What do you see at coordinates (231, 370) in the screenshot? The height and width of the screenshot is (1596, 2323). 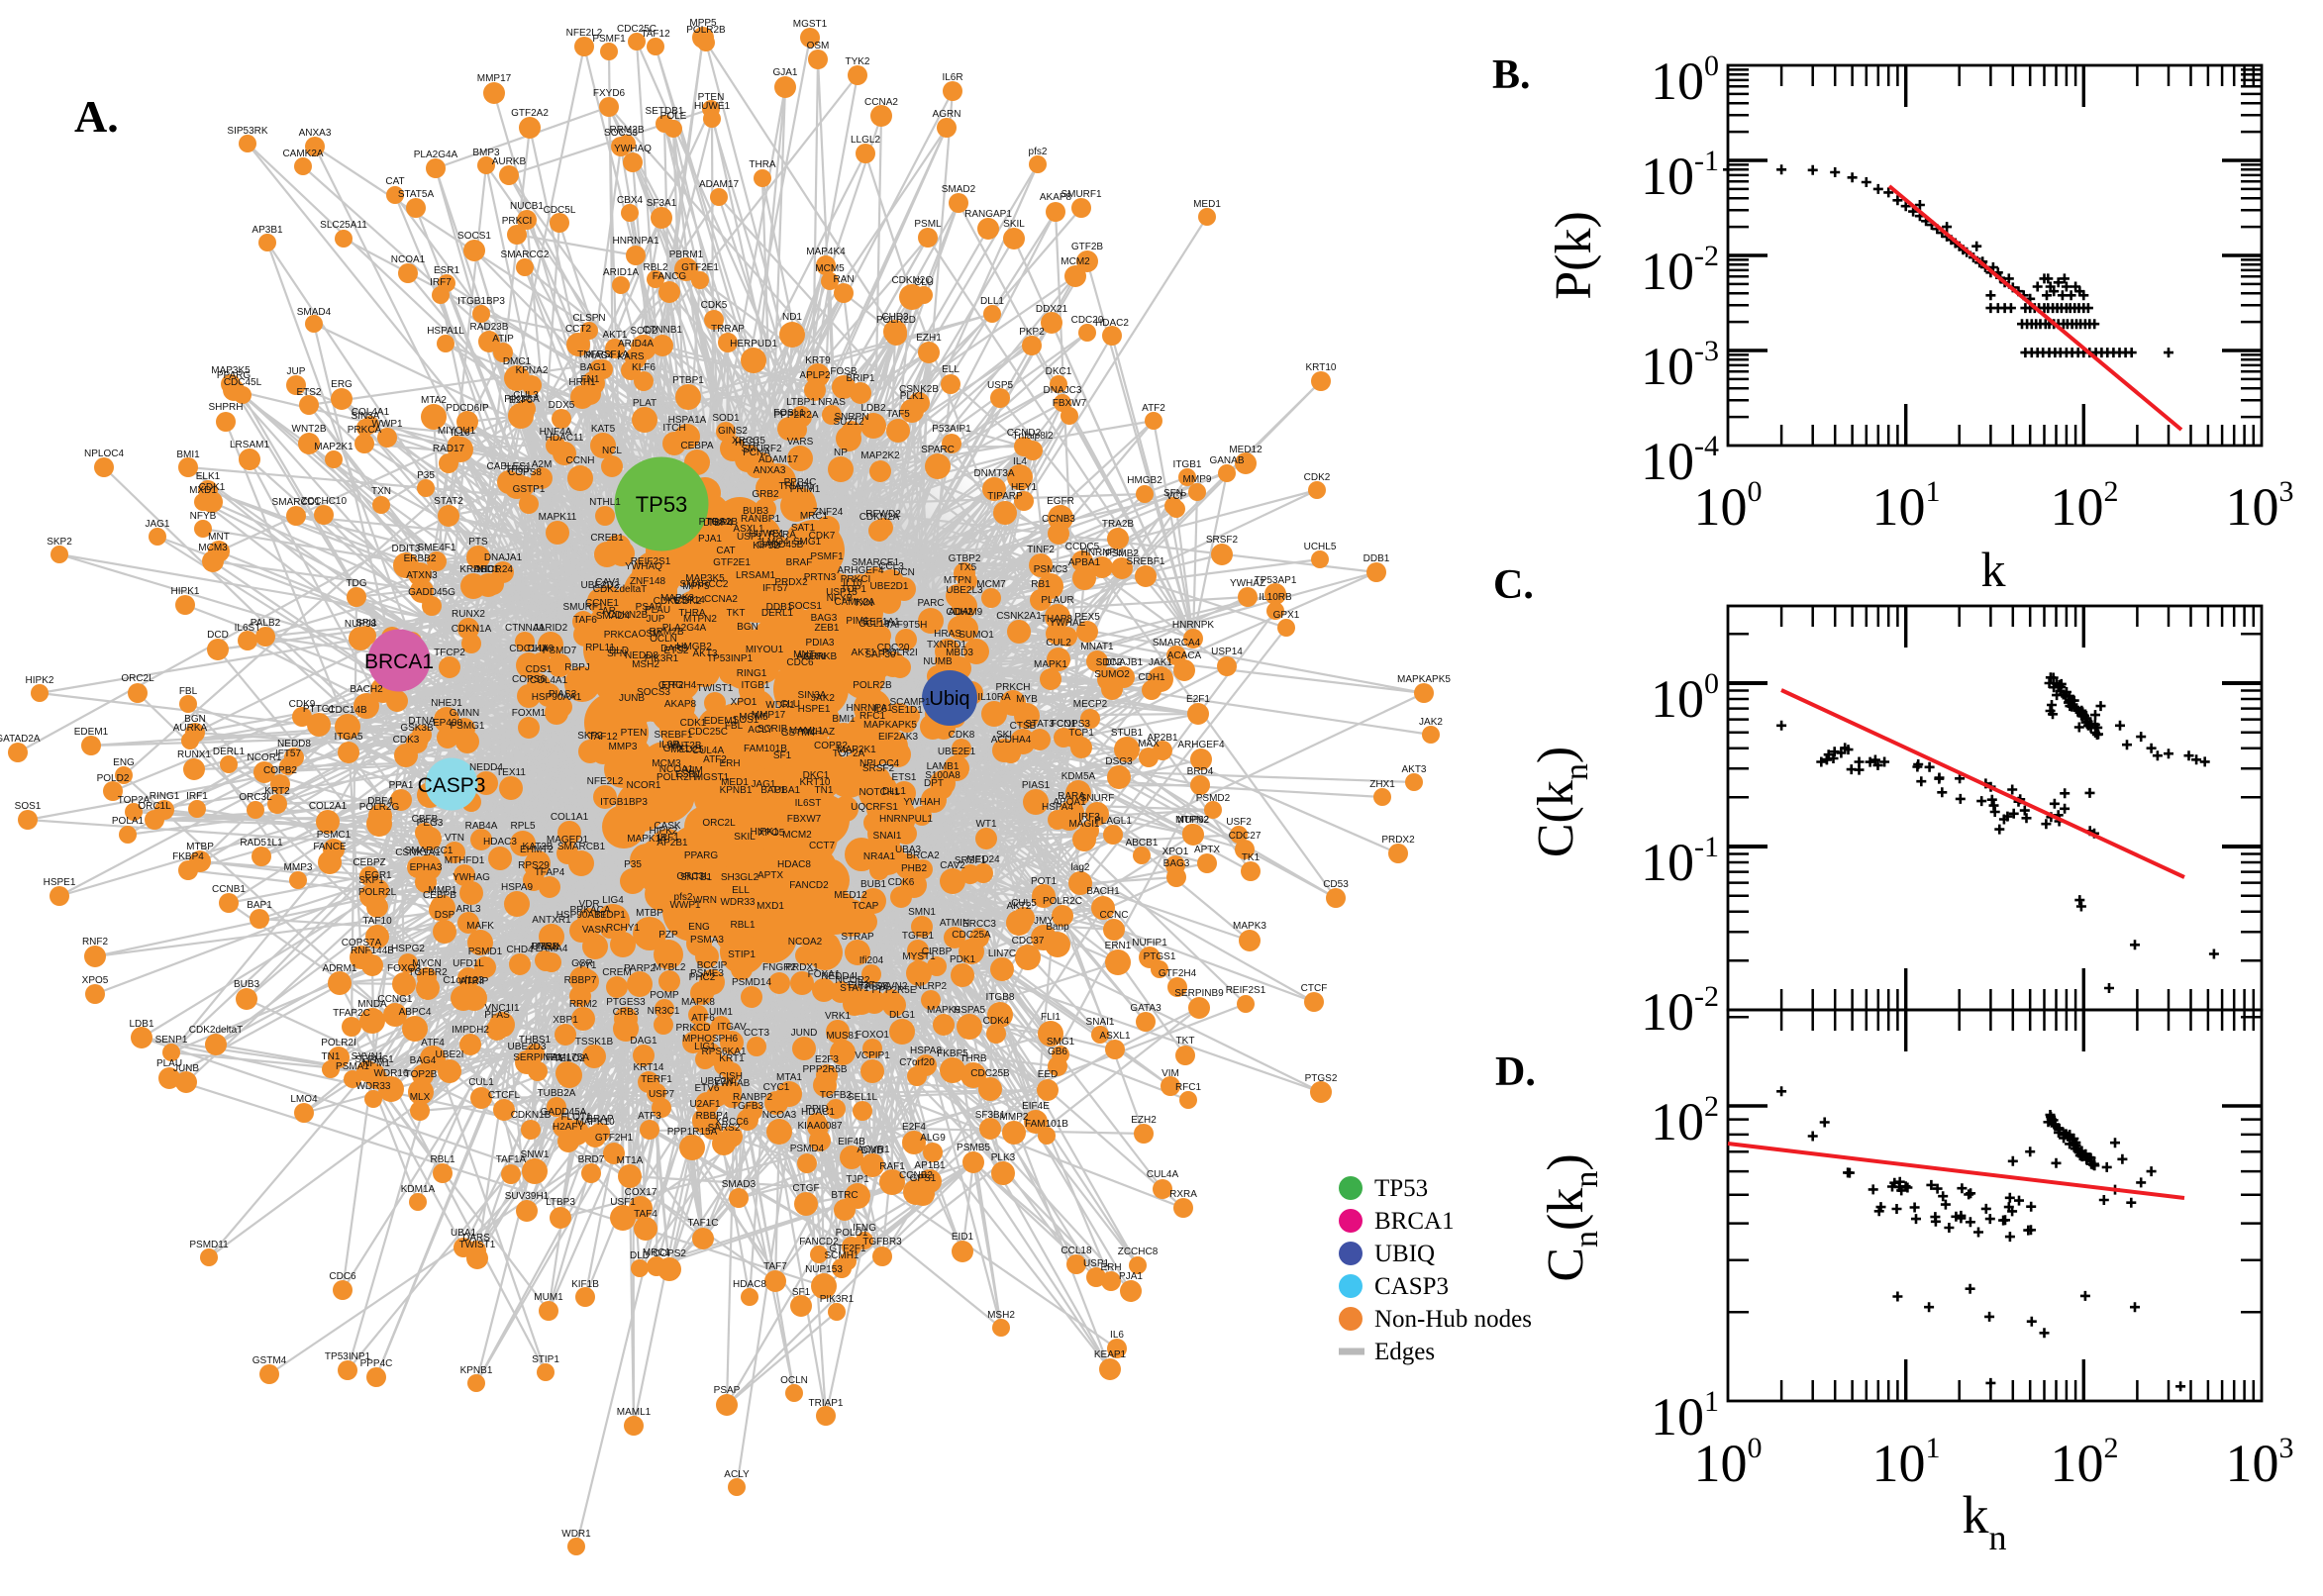 I see `svg-text: MAP3K5` at bounding box center [231, 370].